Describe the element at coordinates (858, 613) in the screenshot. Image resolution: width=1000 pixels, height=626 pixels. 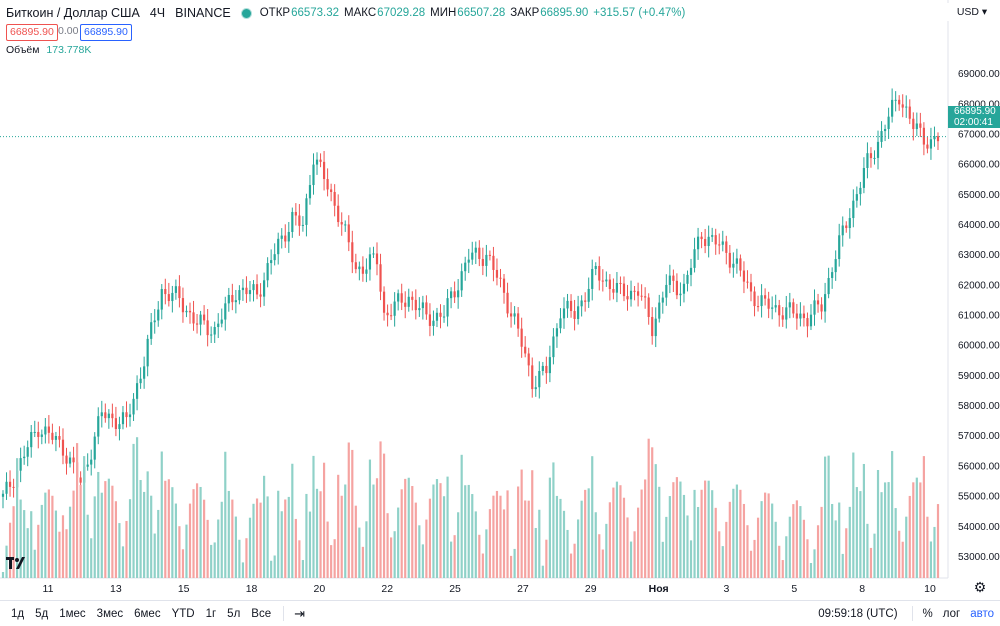
I see `clock-display: 09:59:18 (UTC)` at that location.